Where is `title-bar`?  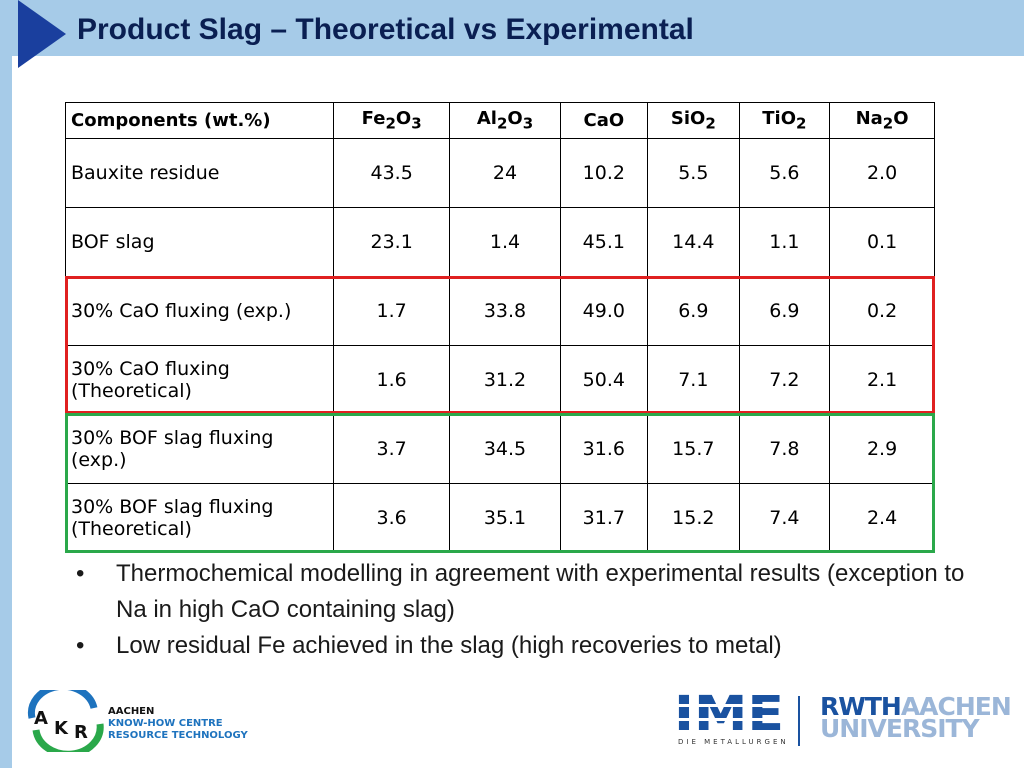 title-bar is located at coordinates (512, 34).